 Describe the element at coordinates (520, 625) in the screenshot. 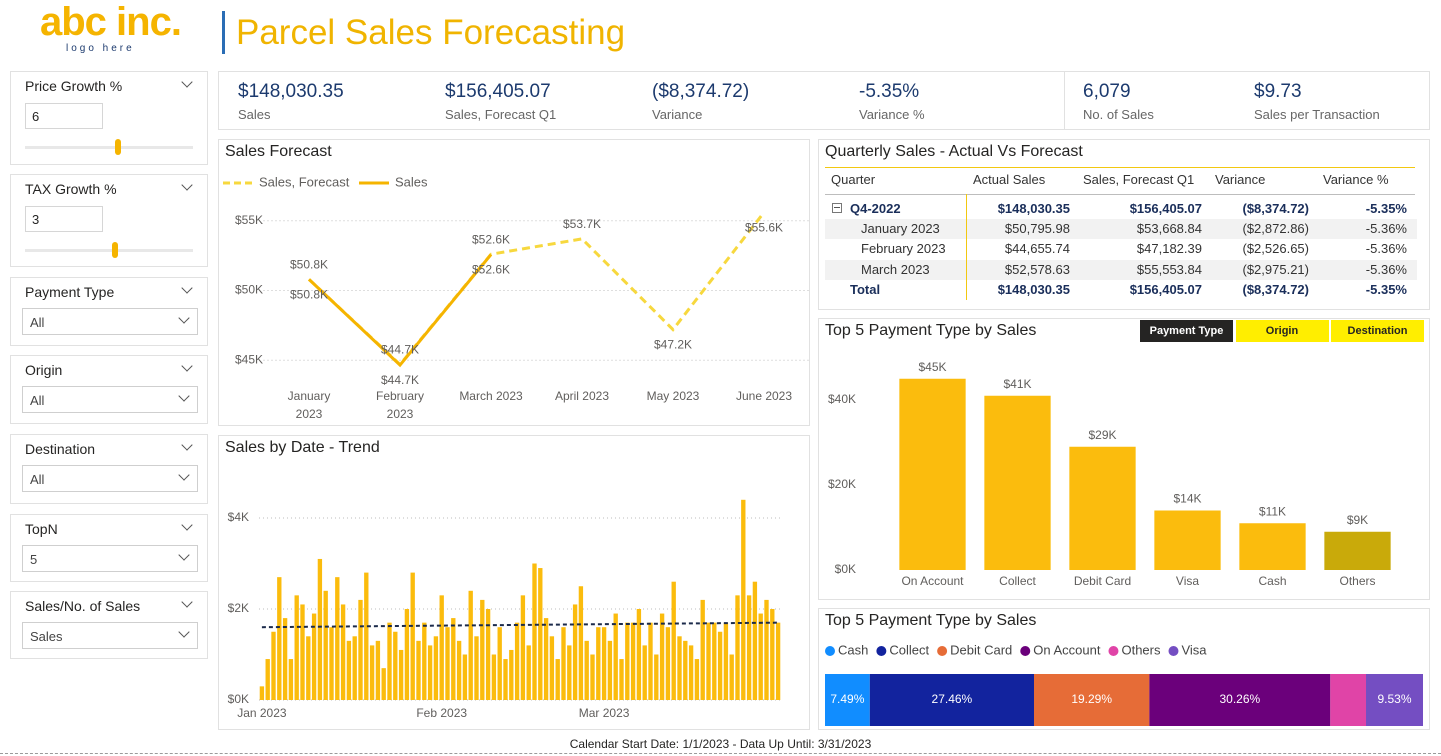

I see `trend-line` at that location.